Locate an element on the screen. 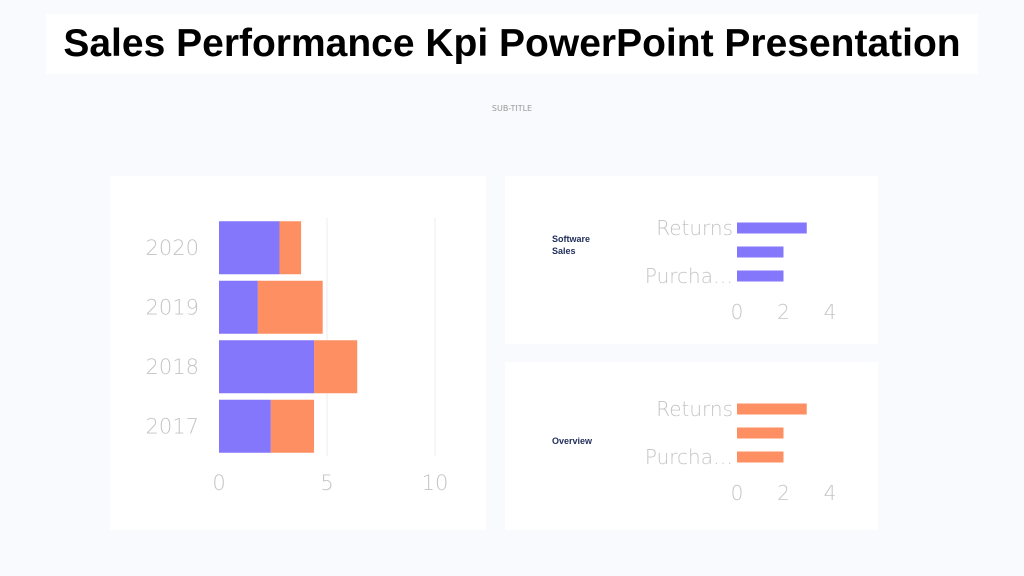  y-tick-label: 2018 is located at coordinates (172, 367).